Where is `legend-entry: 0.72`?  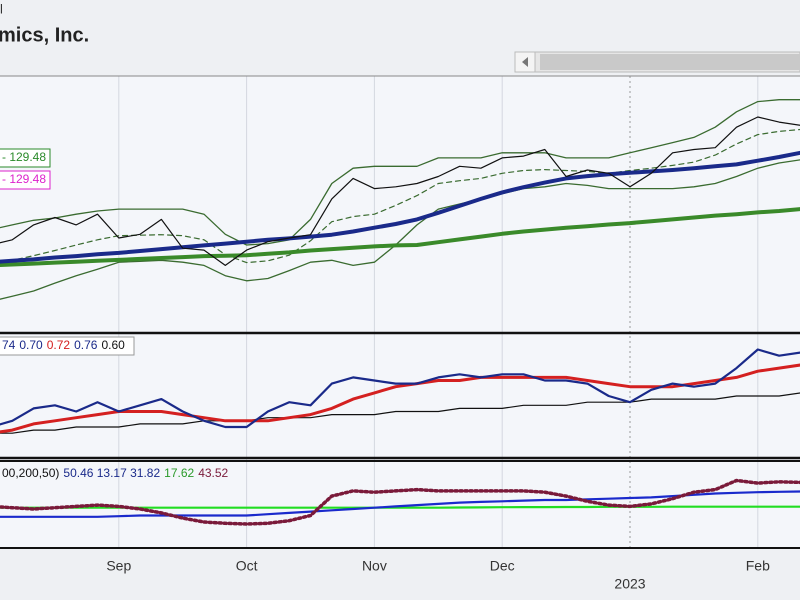 legend-entry: 0.72 is located at coordinates (59, 345).